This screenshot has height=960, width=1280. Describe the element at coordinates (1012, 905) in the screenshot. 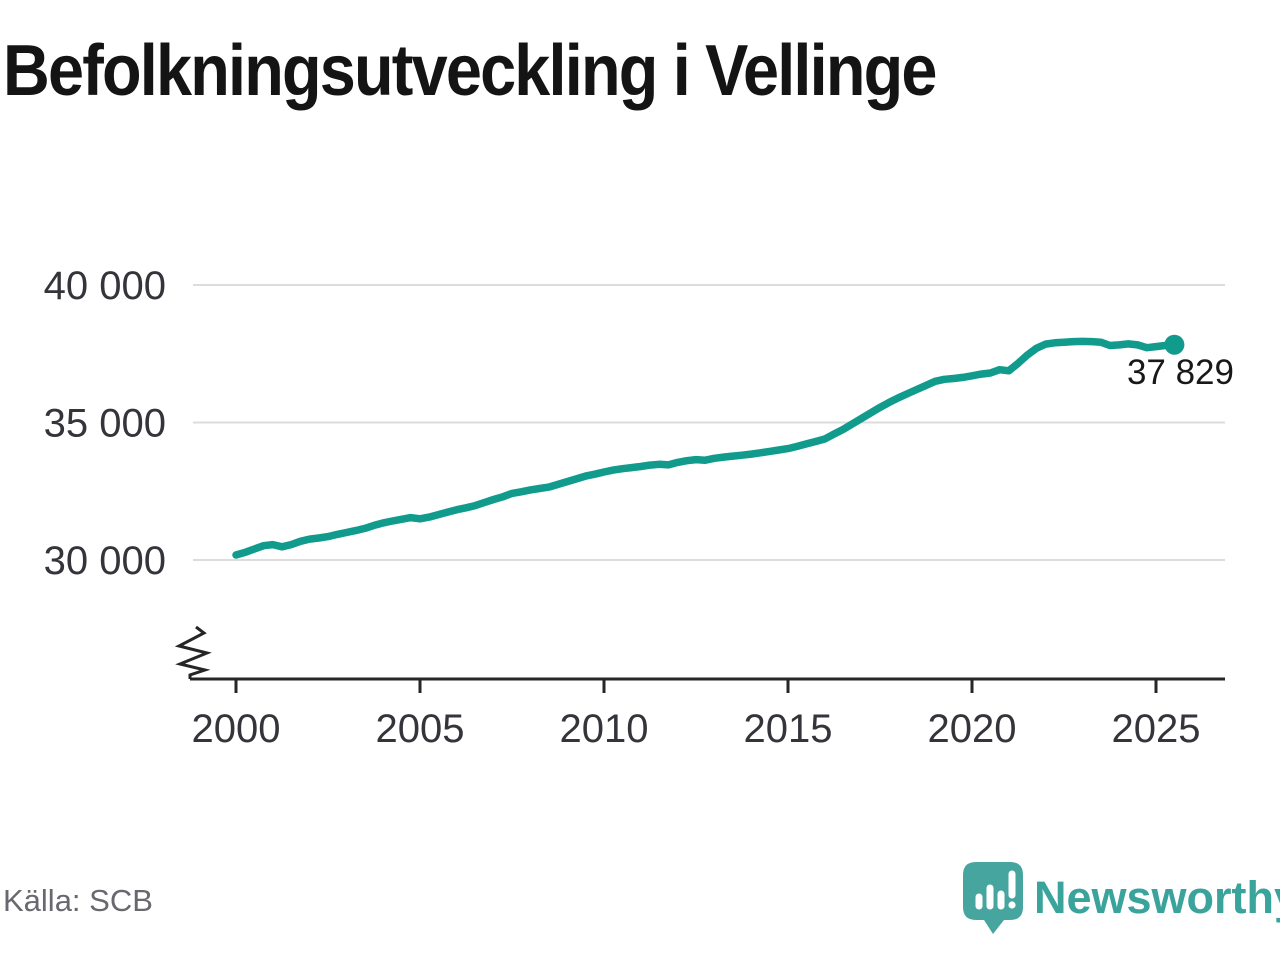

I see `logo-exclamation-dot-icon` at that location.